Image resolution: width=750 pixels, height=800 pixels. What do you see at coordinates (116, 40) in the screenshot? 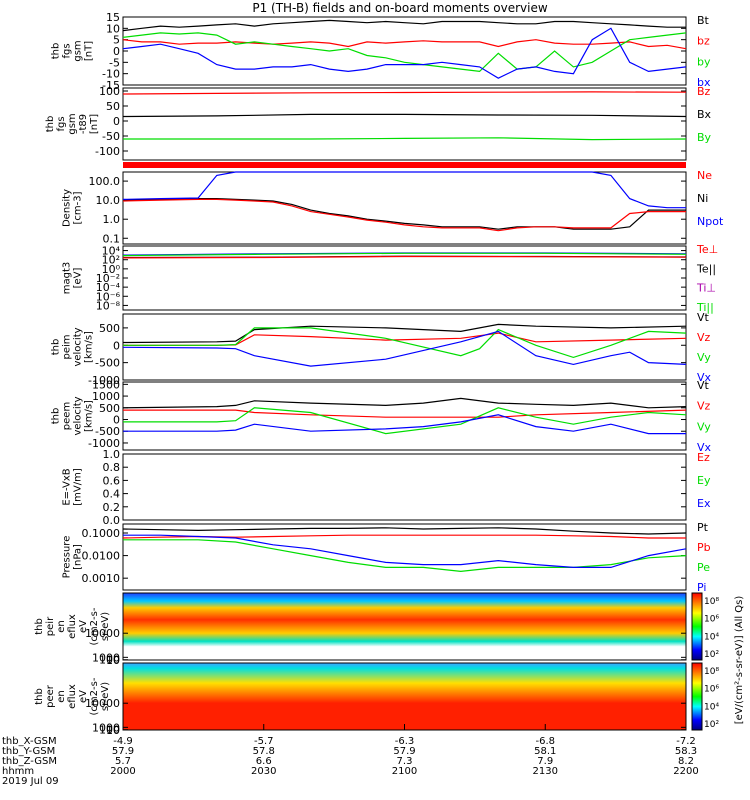
I see `y-tick-label: 5` at bounding box center [116, 40].